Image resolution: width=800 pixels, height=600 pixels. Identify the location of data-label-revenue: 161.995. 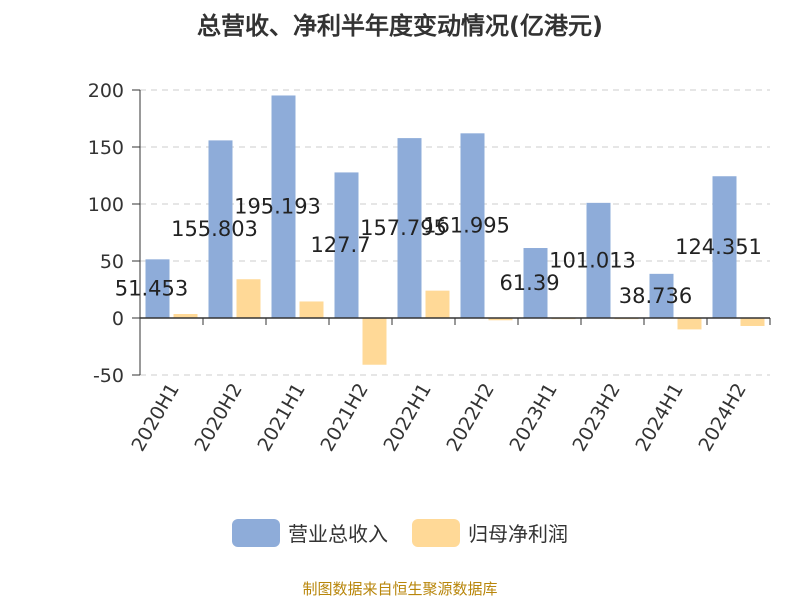
(466, 226).